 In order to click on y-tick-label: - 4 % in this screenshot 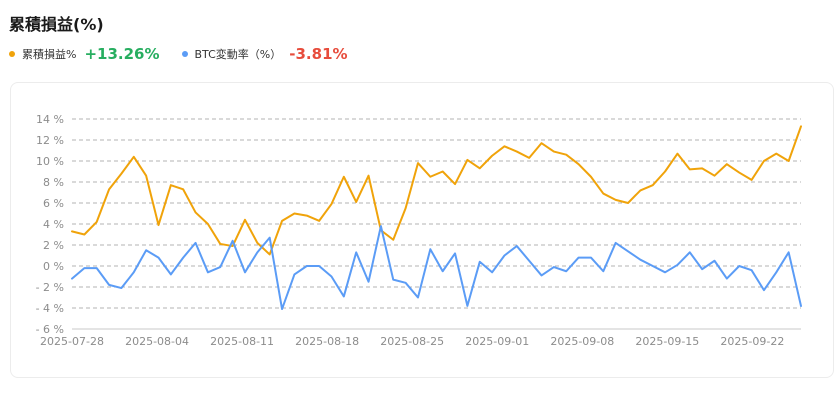, I will do `click(50, 308)`.